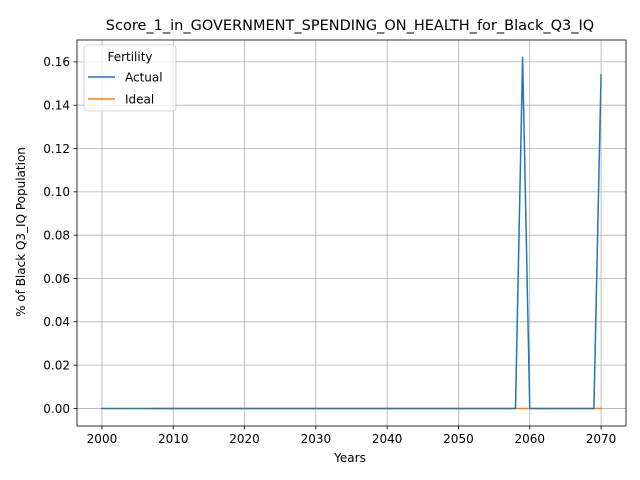  I want to click on legend-entry-actual: Actual, so click(144, 77).